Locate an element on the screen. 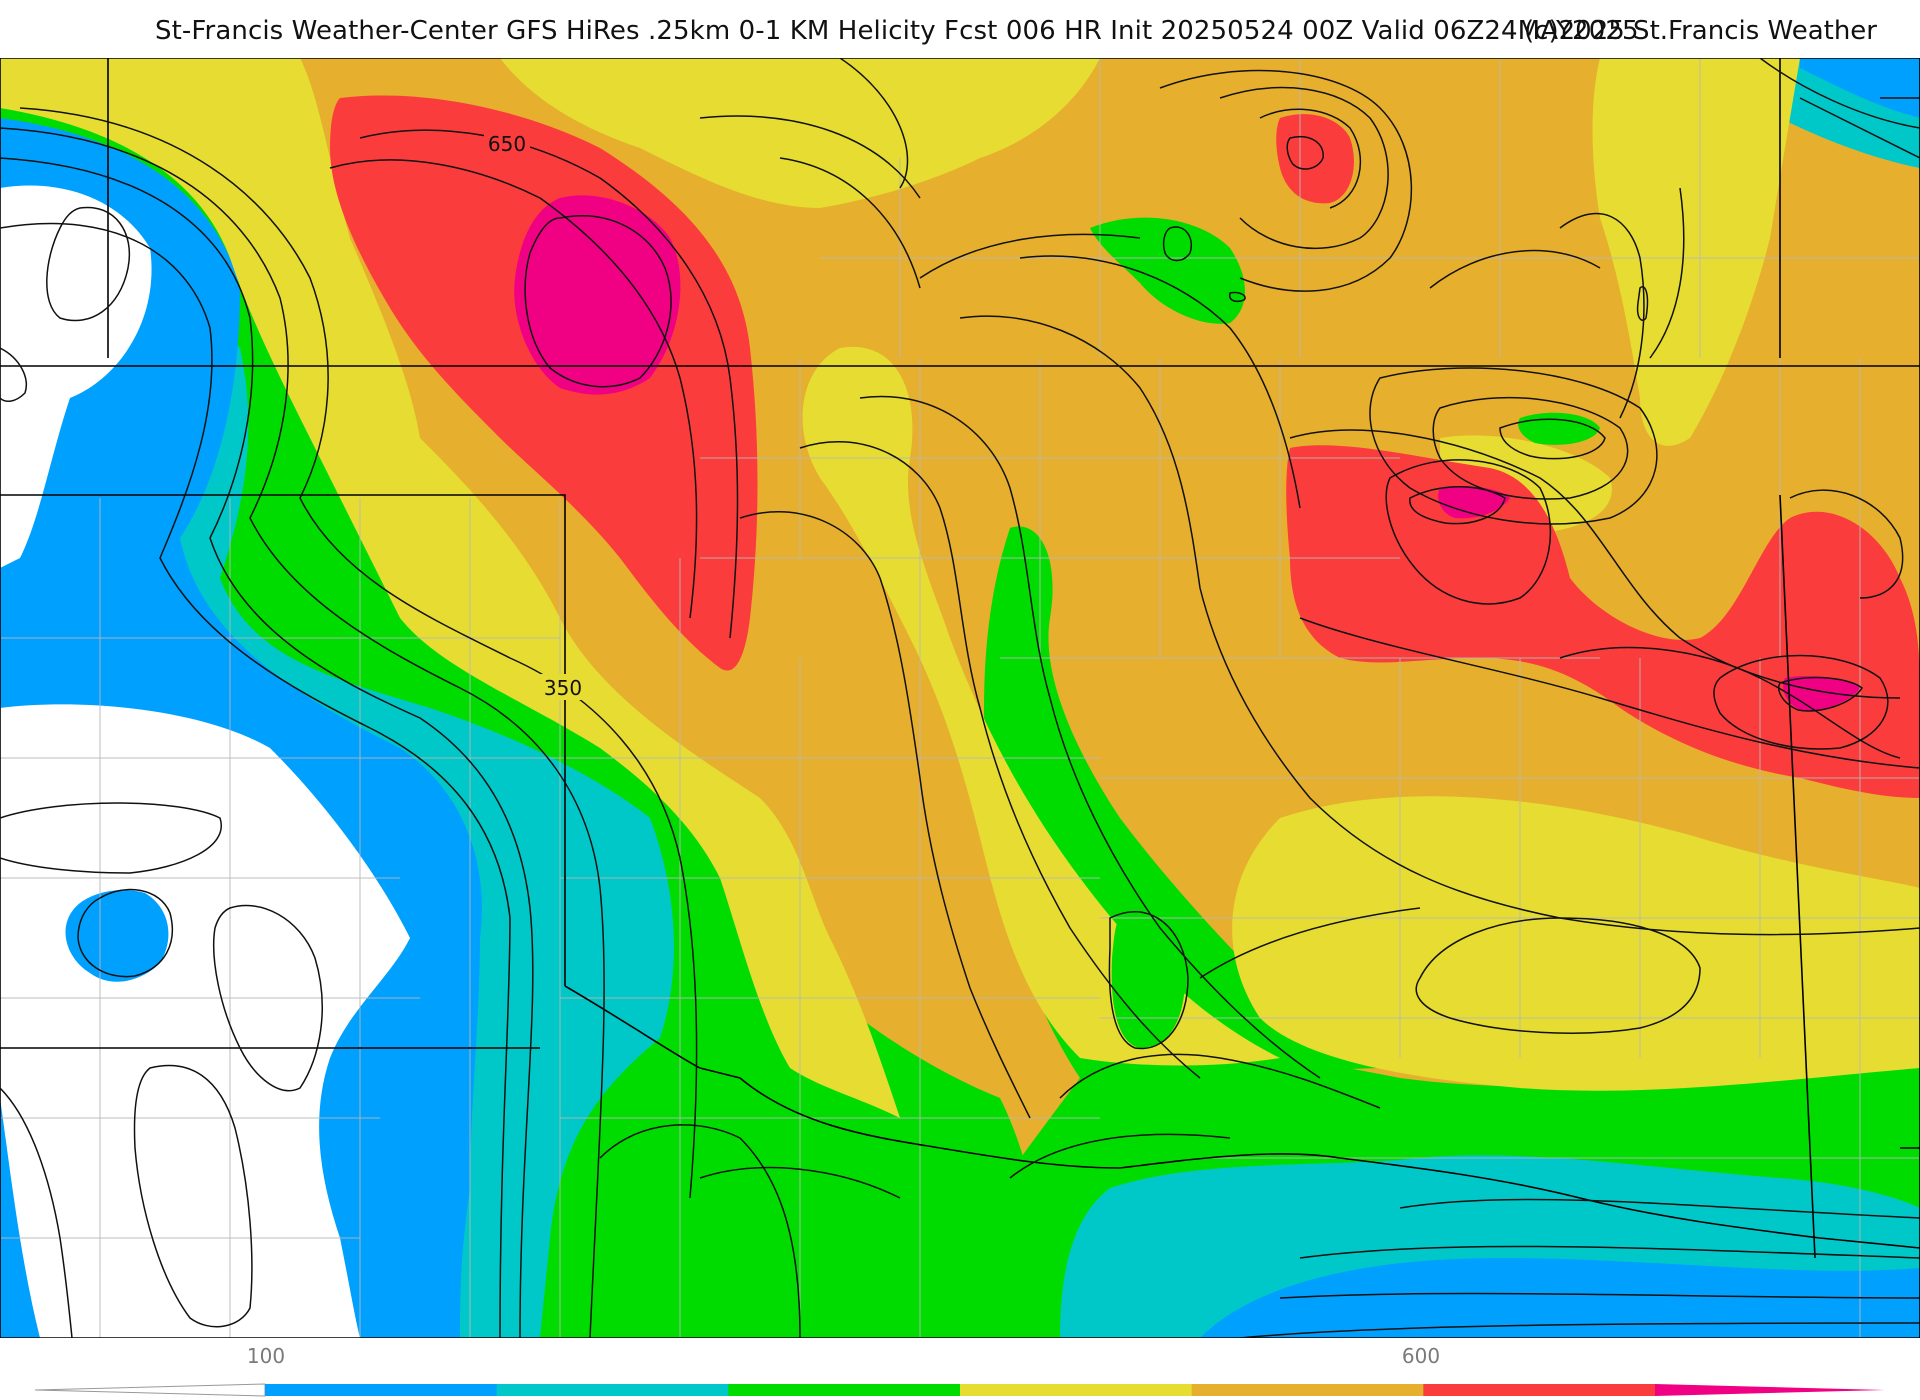 Image resolution: width=1920 pixels, height=1400 pixels. white-region-northwest is located at coordinates (76, 376).